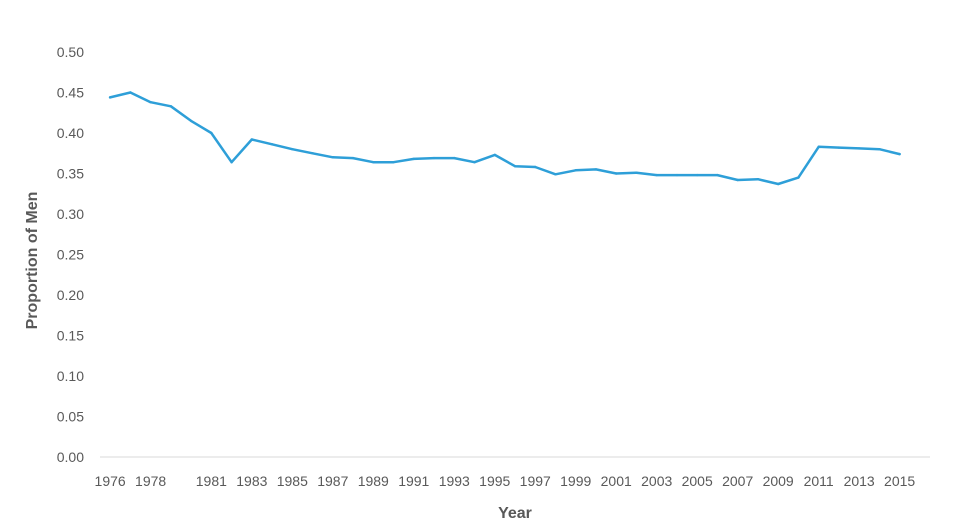  What do you see at coordinates (859, 481) in the screenshot?
I see `x-tick-label: 2013` at bounding box center [859, 481].